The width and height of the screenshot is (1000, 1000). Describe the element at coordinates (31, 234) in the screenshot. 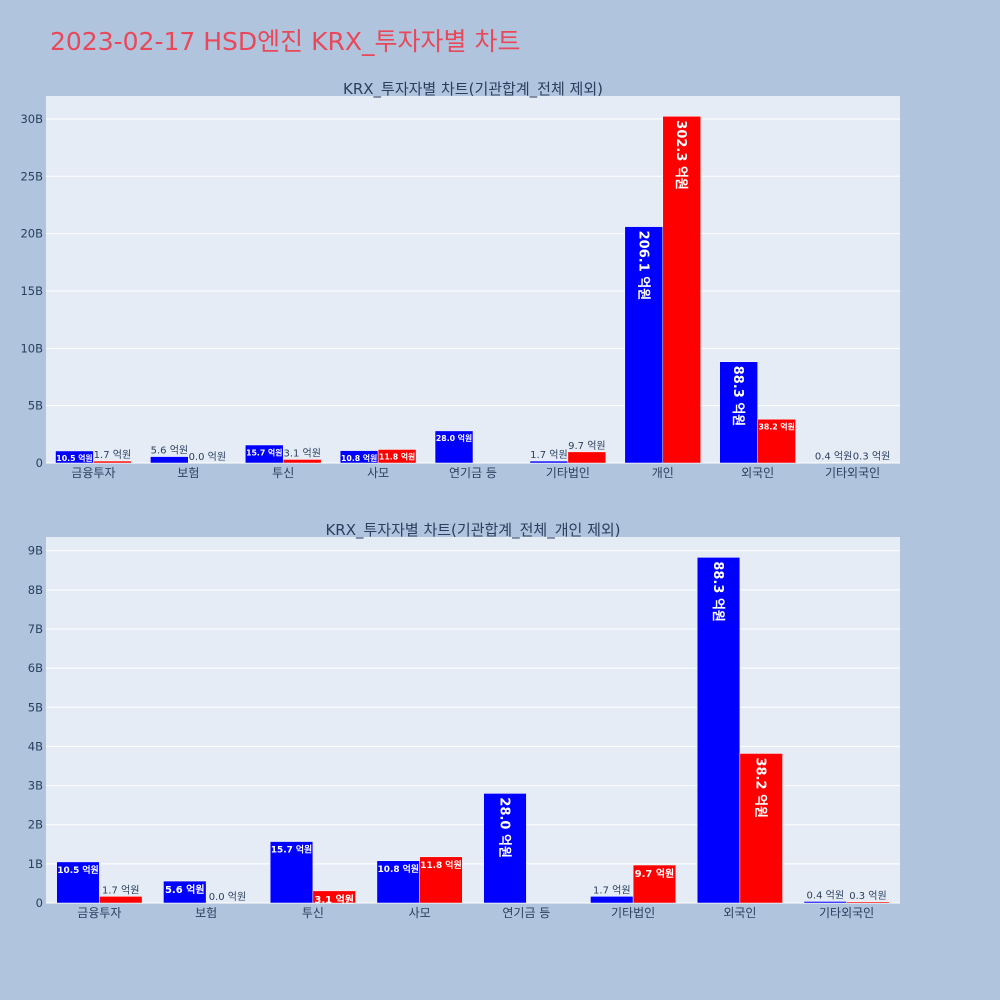

I see `y-tick-label: 20B` at that location.